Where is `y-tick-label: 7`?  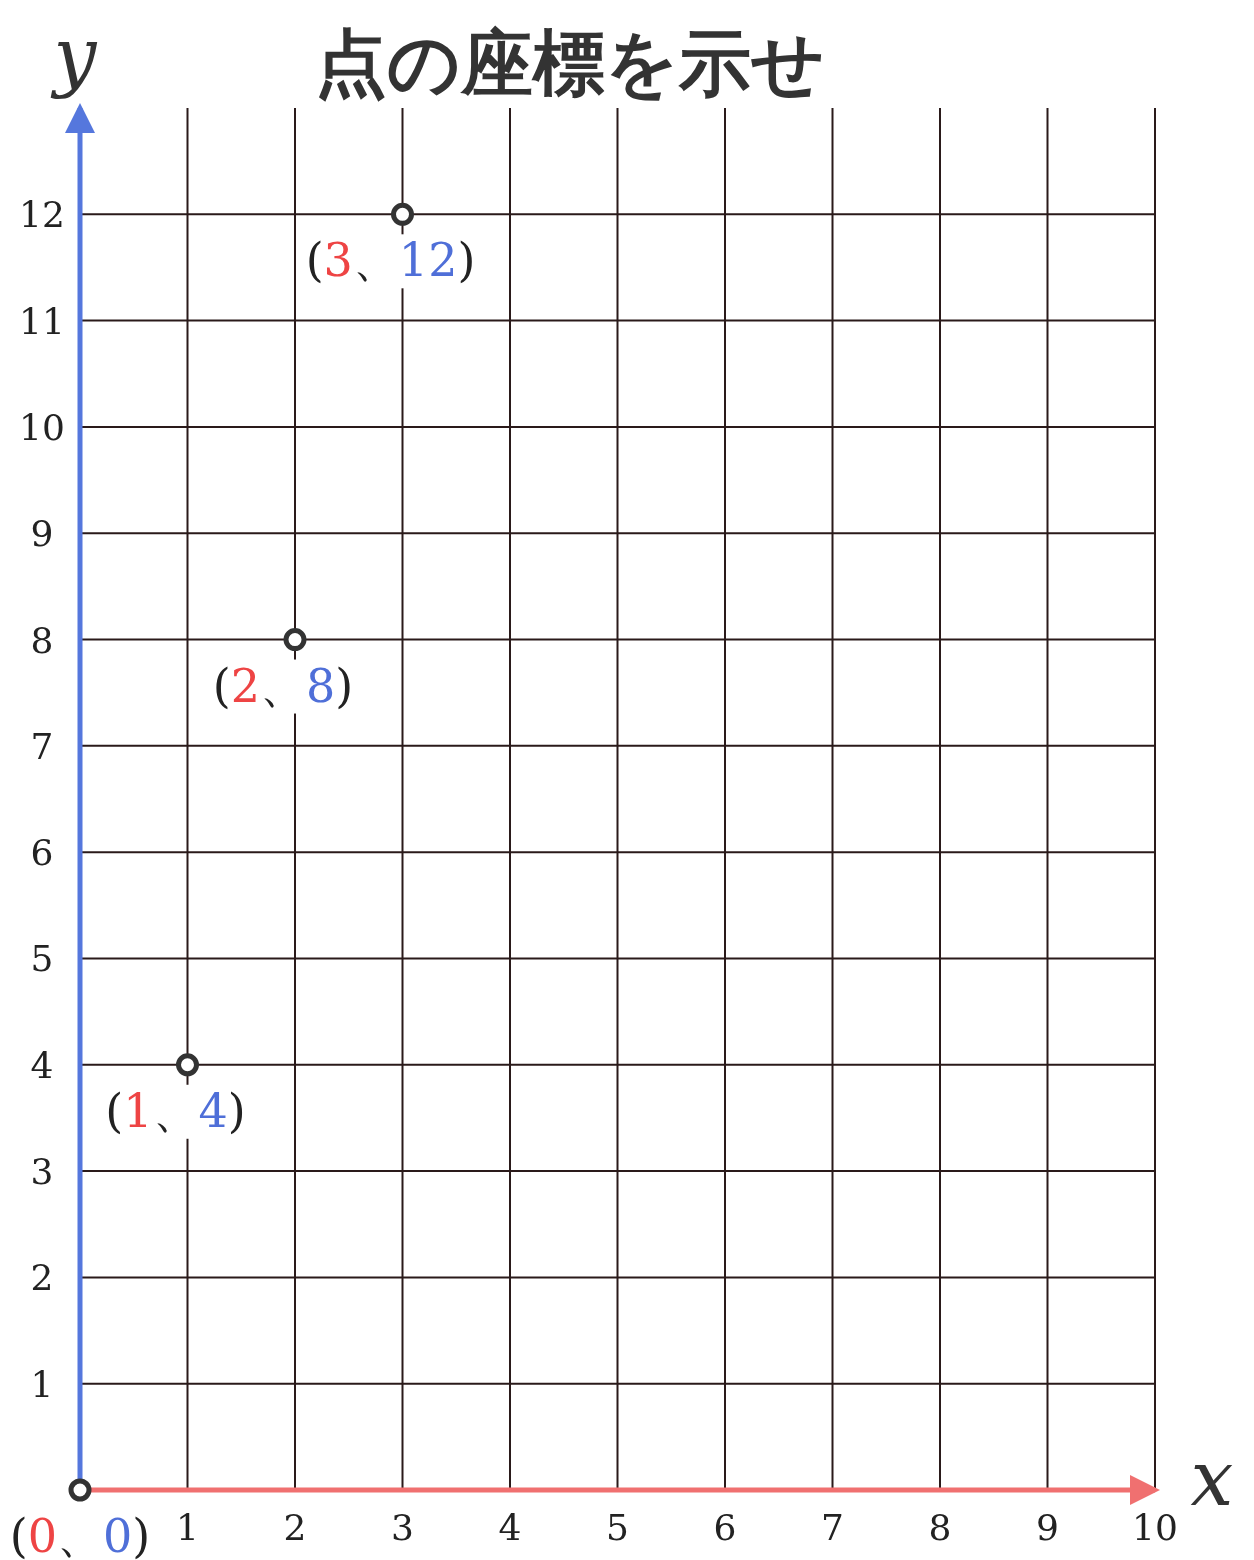
y-tick-label: 7 is located at coordinates (42, 746).